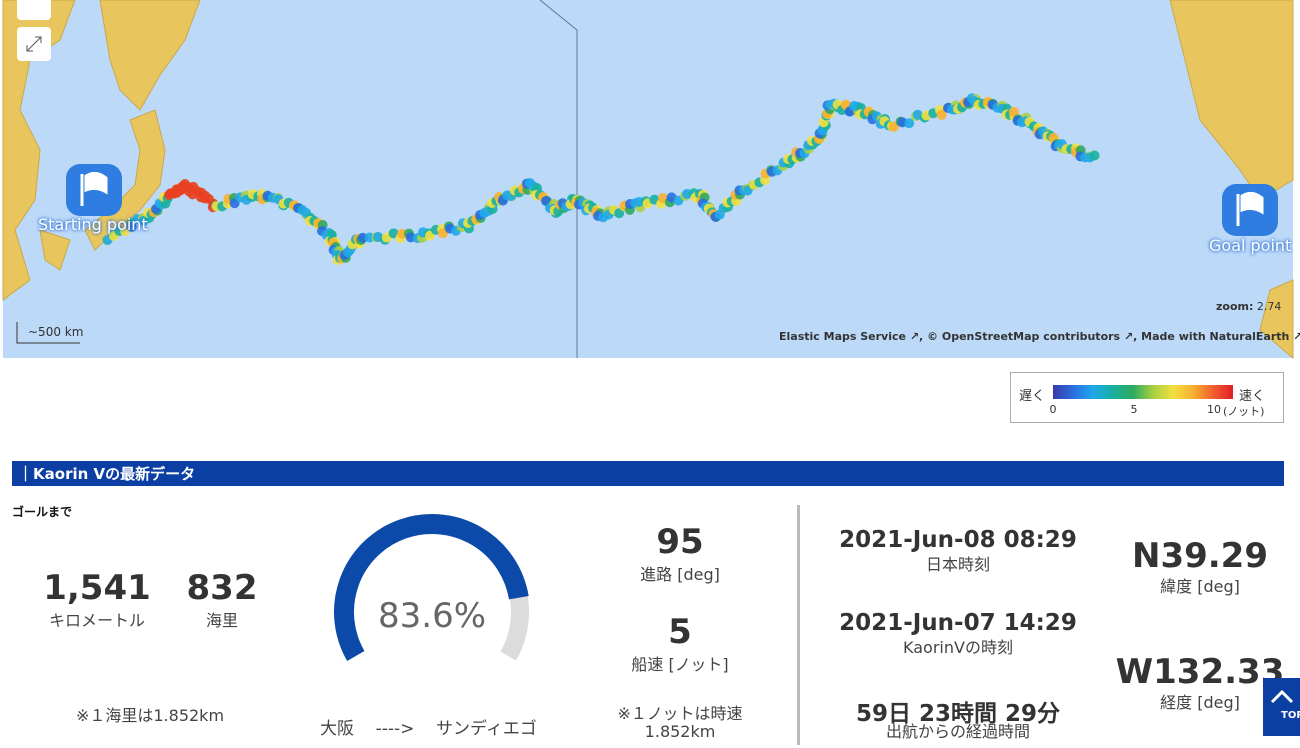  Describe the element at coordinates (222, 620) in the screenshot. I see `distance-nm-label: 海里` at that location.